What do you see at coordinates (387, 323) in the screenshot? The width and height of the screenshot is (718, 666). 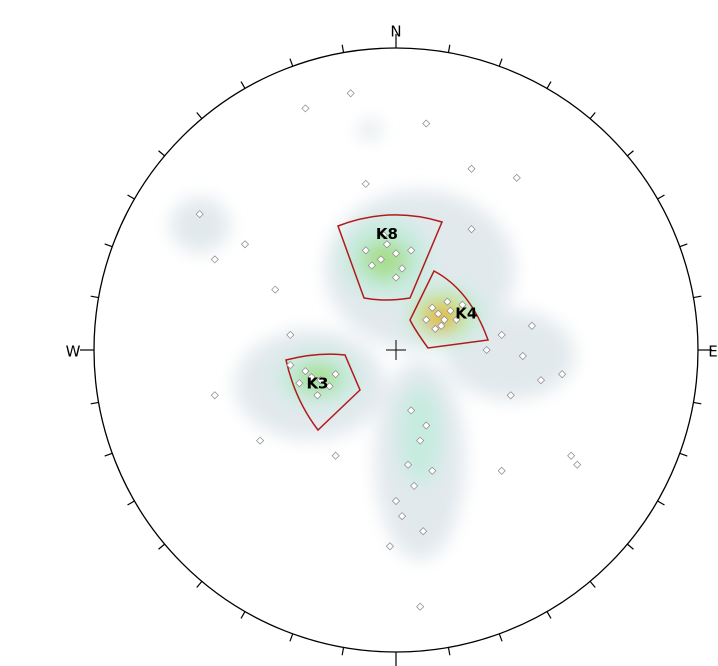 I see `set-windows` at bounding box center [387, 323].